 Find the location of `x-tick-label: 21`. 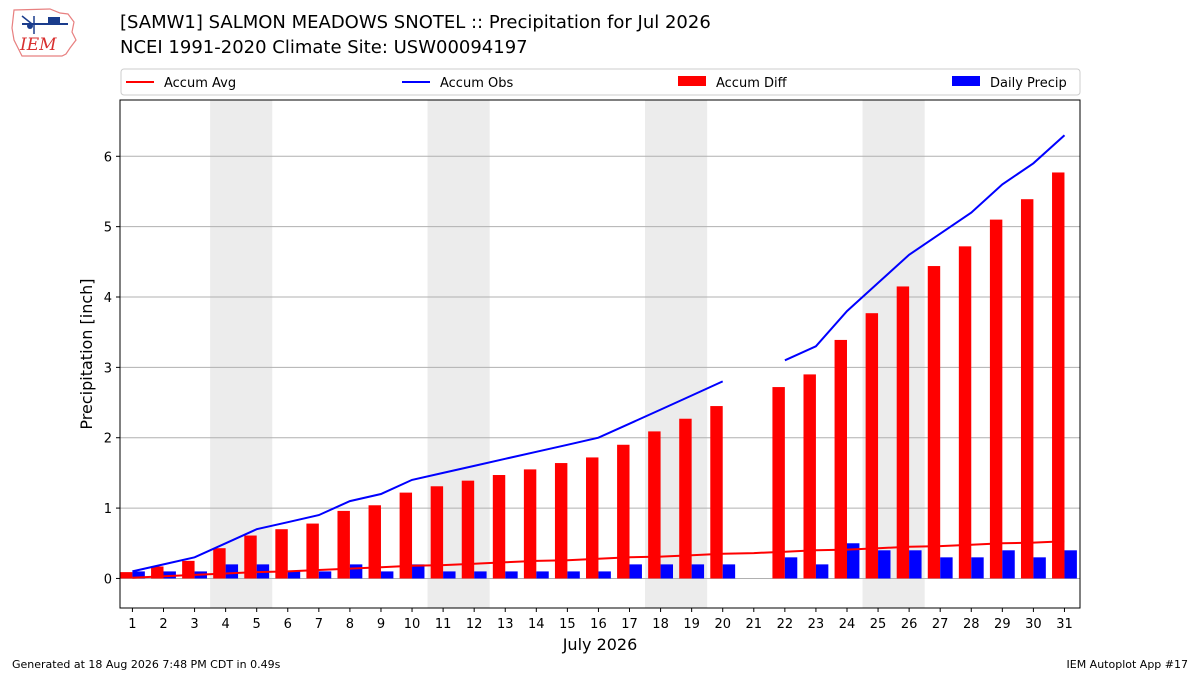

x-tick-label: 21 is located at coordinates (754, 624).